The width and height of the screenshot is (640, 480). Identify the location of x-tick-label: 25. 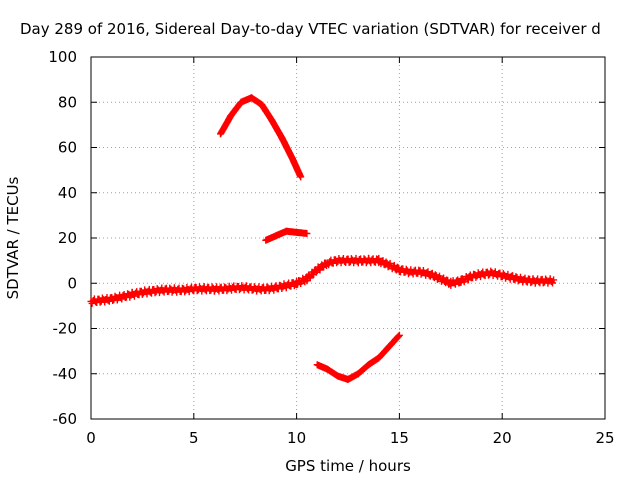
(604, 438).